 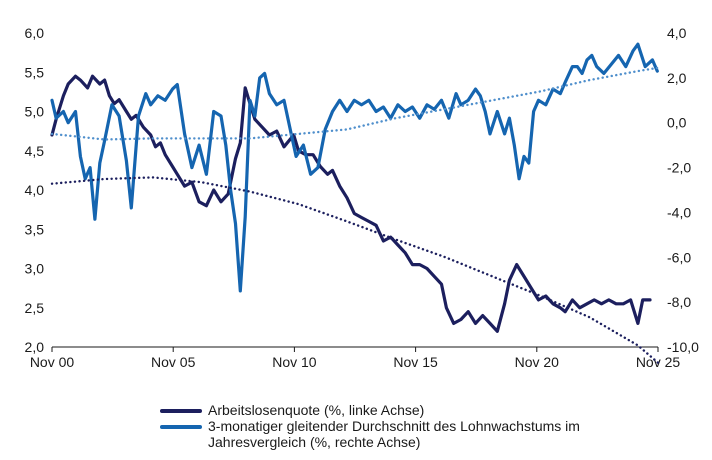 I want to click on legend-swatch-wages, so click(x=181, y=427).